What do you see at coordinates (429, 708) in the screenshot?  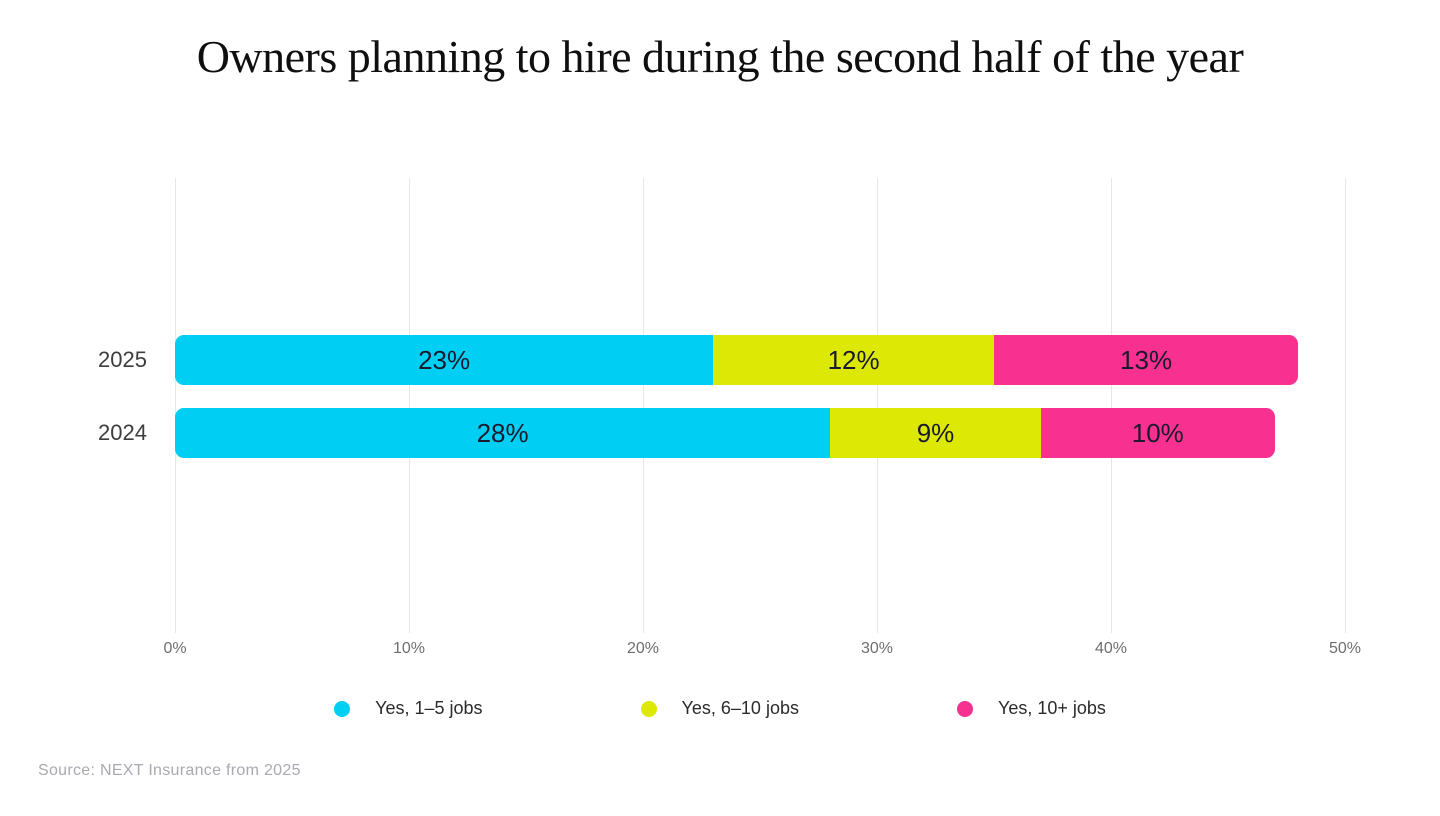 I see `legend-label: Yes, 1–5 jobs` at bounding box center [429, 708].